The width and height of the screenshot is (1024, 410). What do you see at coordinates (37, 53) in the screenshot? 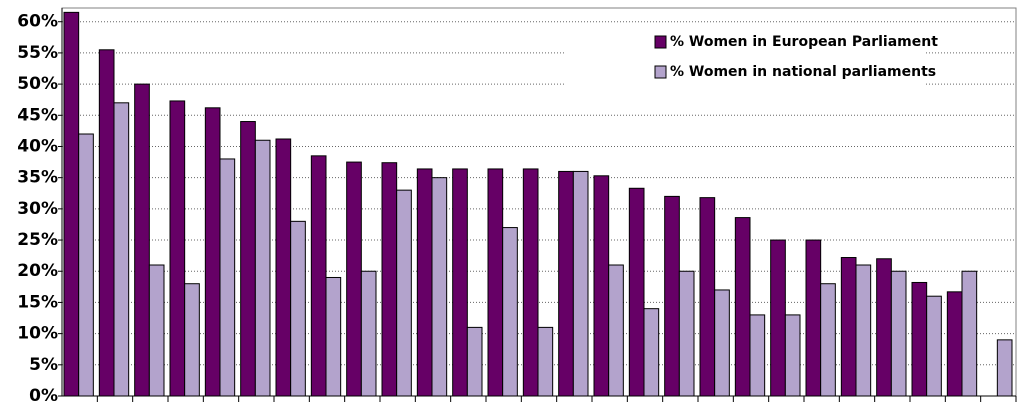
I see `y-tick-label: 55%` at bounding box center [37, 53].